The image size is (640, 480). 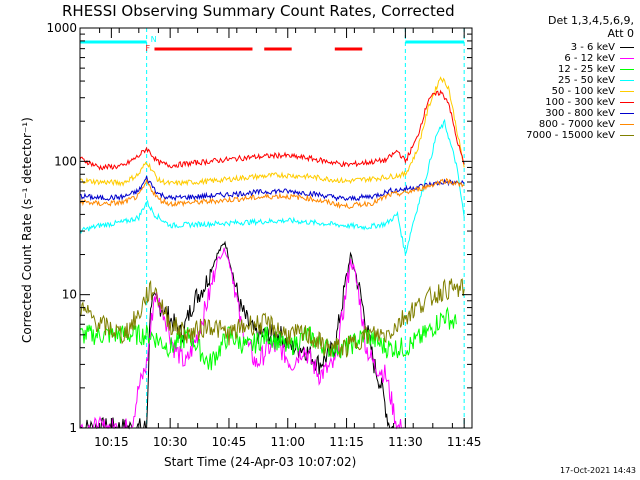 I want to click on legend-entry: 7000 - 15000 keV, so click(x=554, y=135).